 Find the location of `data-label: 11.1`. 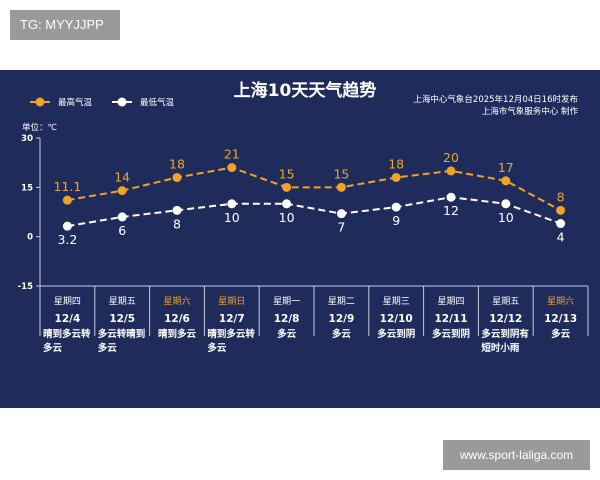

data-label: 11.1 is located at coordinates (67, 186).